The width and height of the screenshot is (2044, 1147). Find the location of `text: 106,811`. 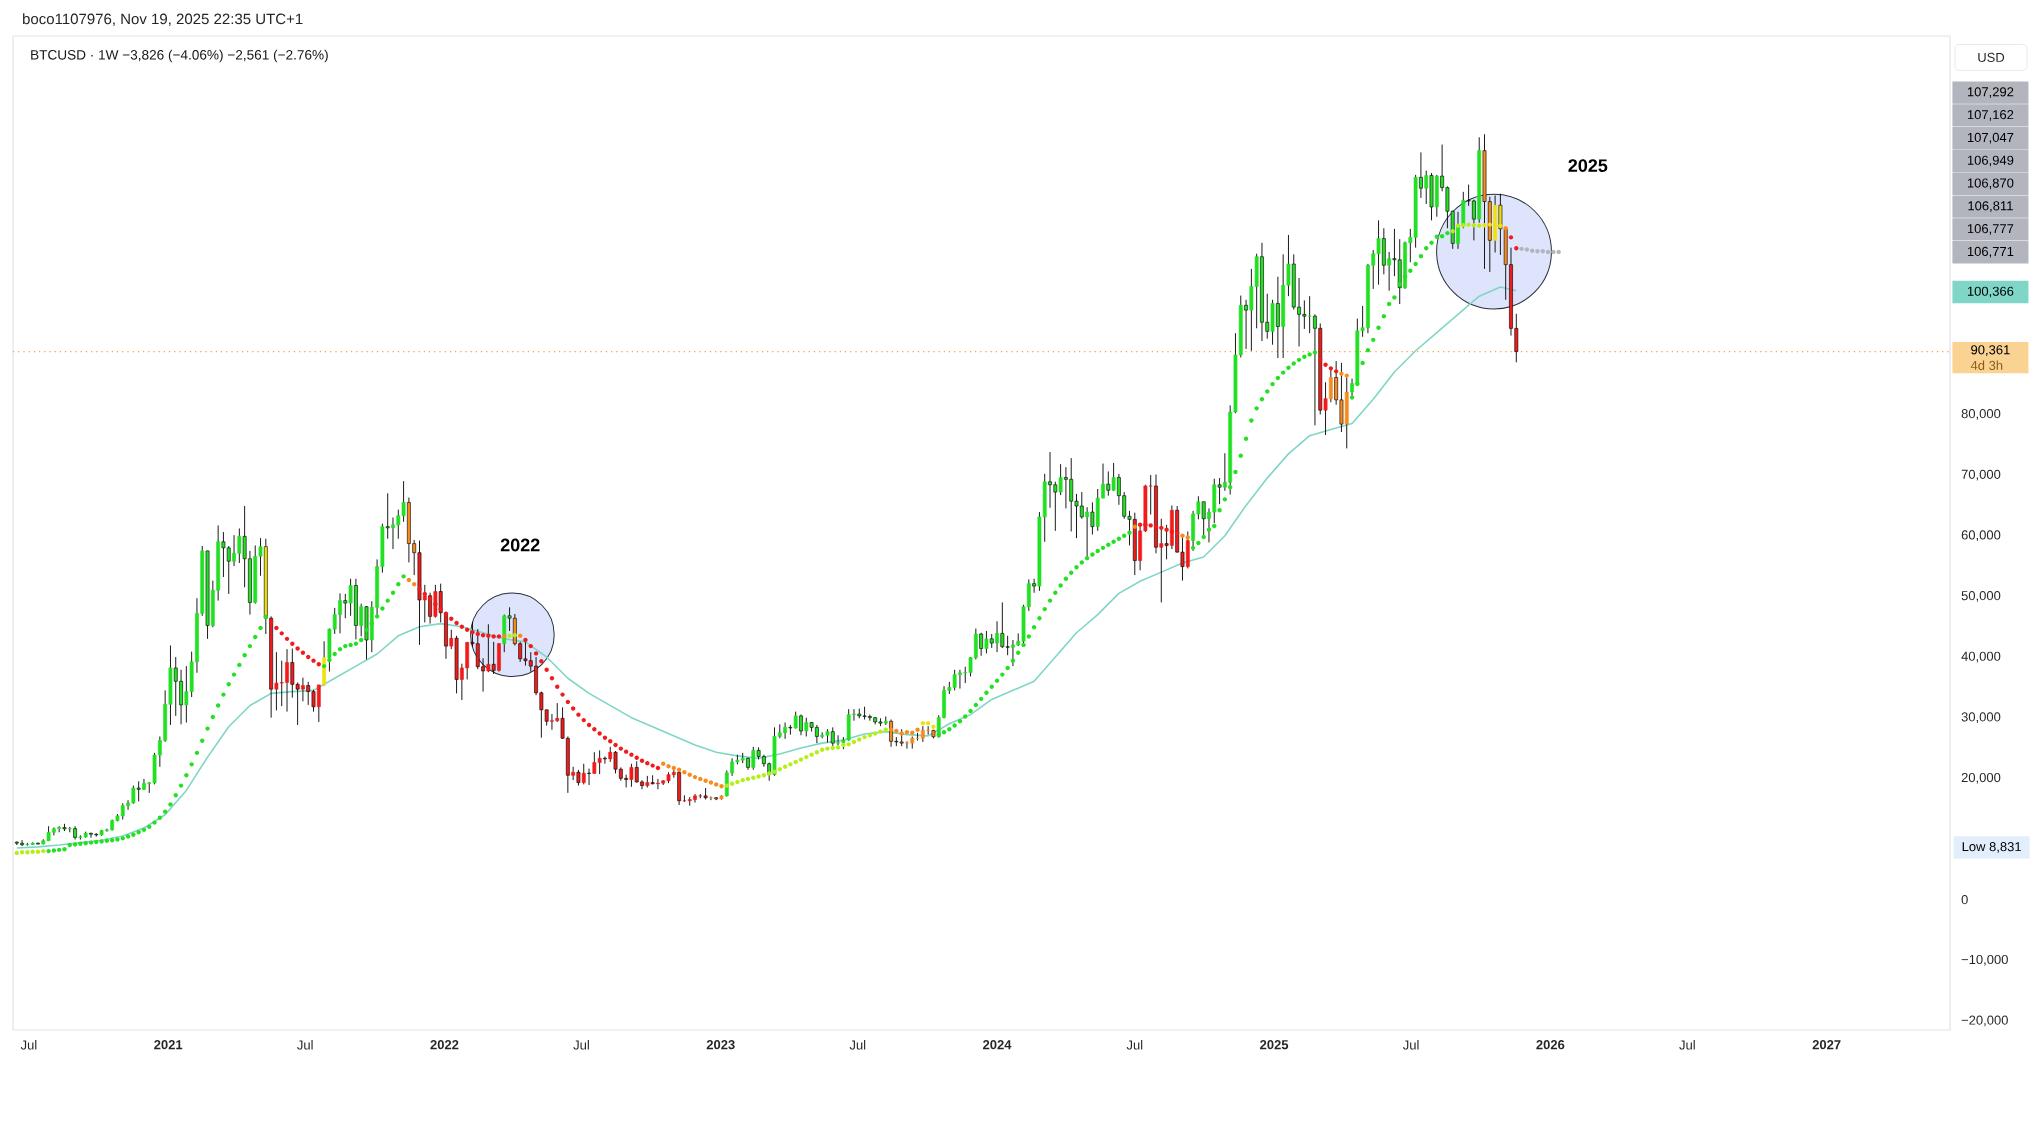

text: 106,811 is located at coordinates (1990, 206).